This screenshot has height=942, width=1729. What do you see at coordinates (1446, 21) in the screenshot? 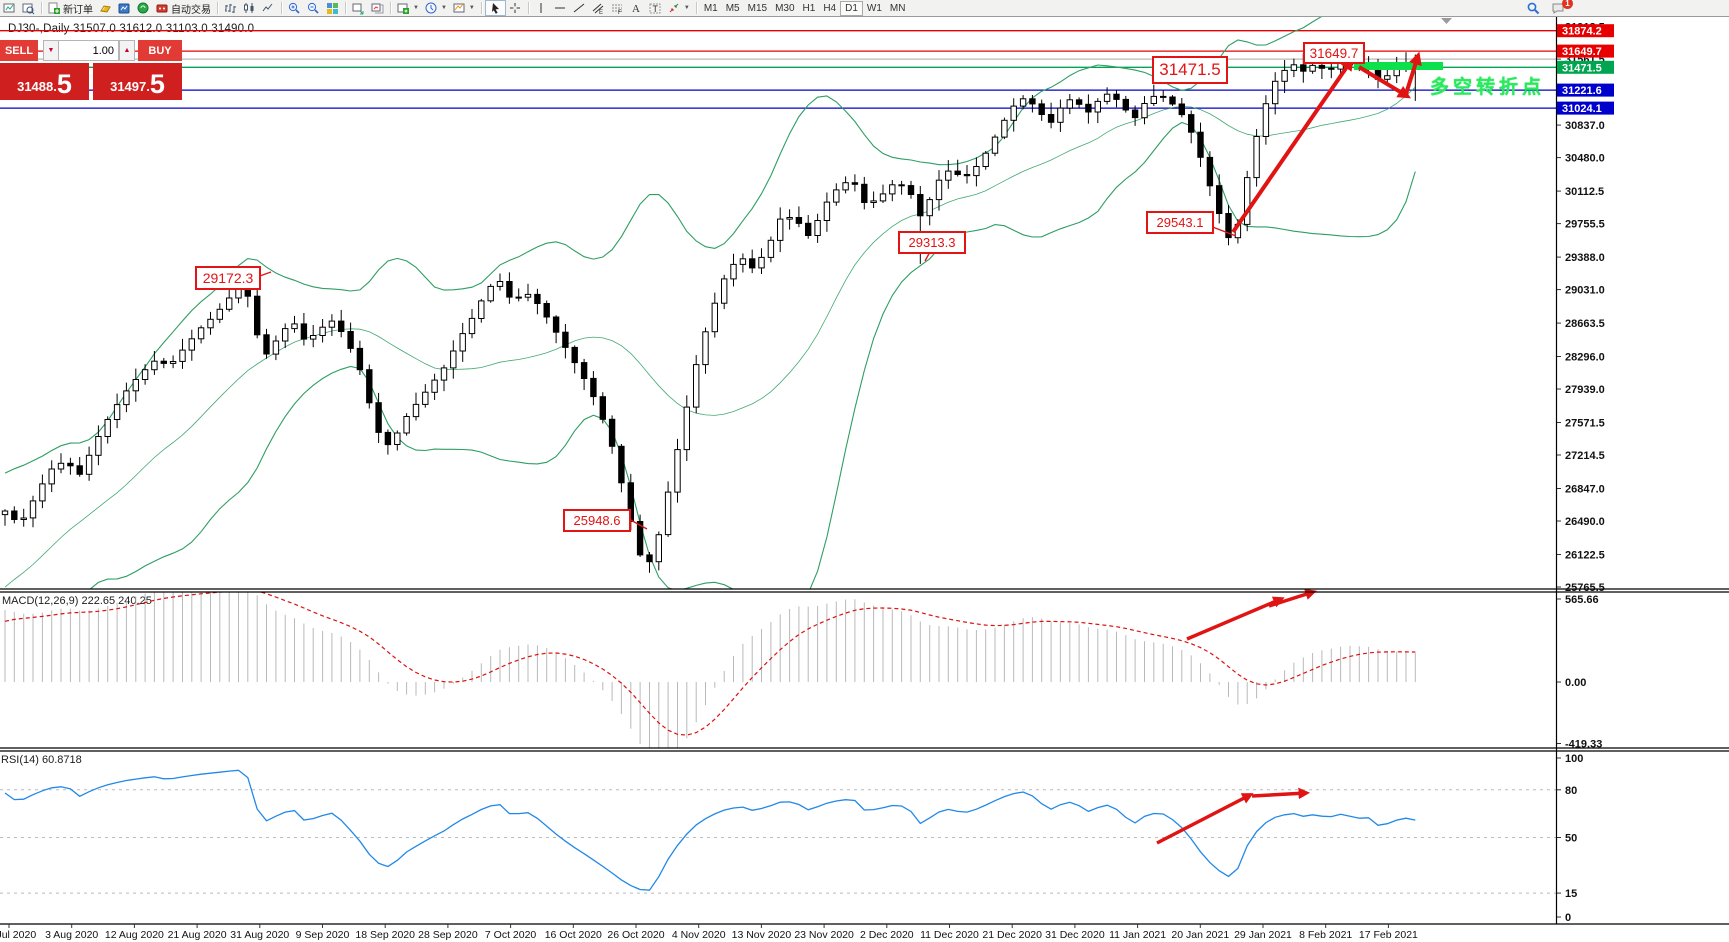
I see `chart-shift-marker-icon` at bounding box center [1446, 21].